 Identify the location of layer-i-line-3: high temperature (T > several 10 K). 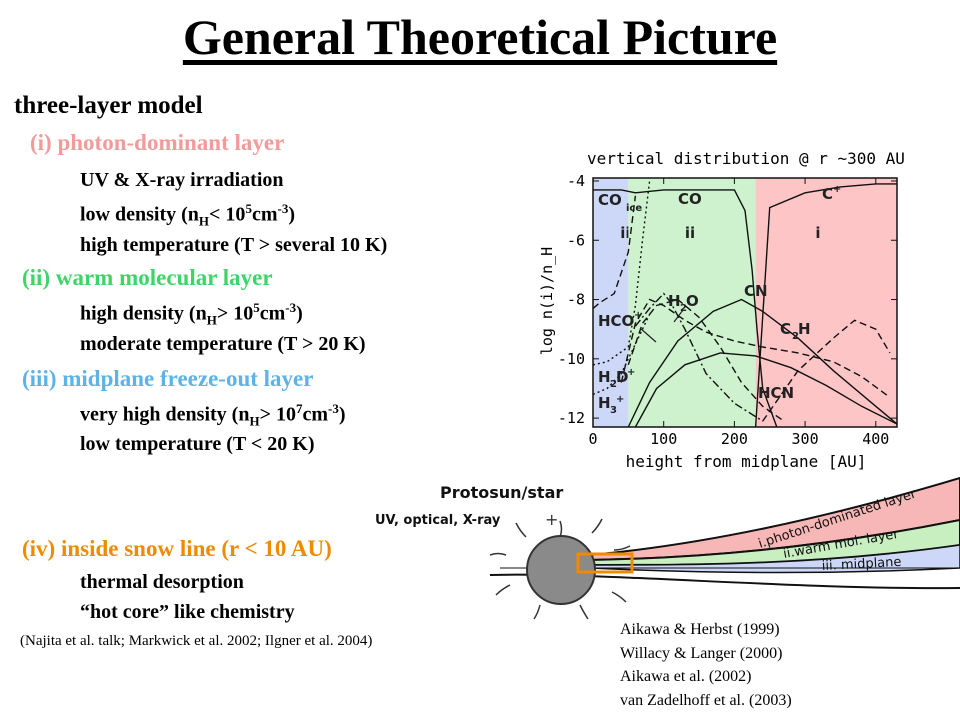
(234, 245).